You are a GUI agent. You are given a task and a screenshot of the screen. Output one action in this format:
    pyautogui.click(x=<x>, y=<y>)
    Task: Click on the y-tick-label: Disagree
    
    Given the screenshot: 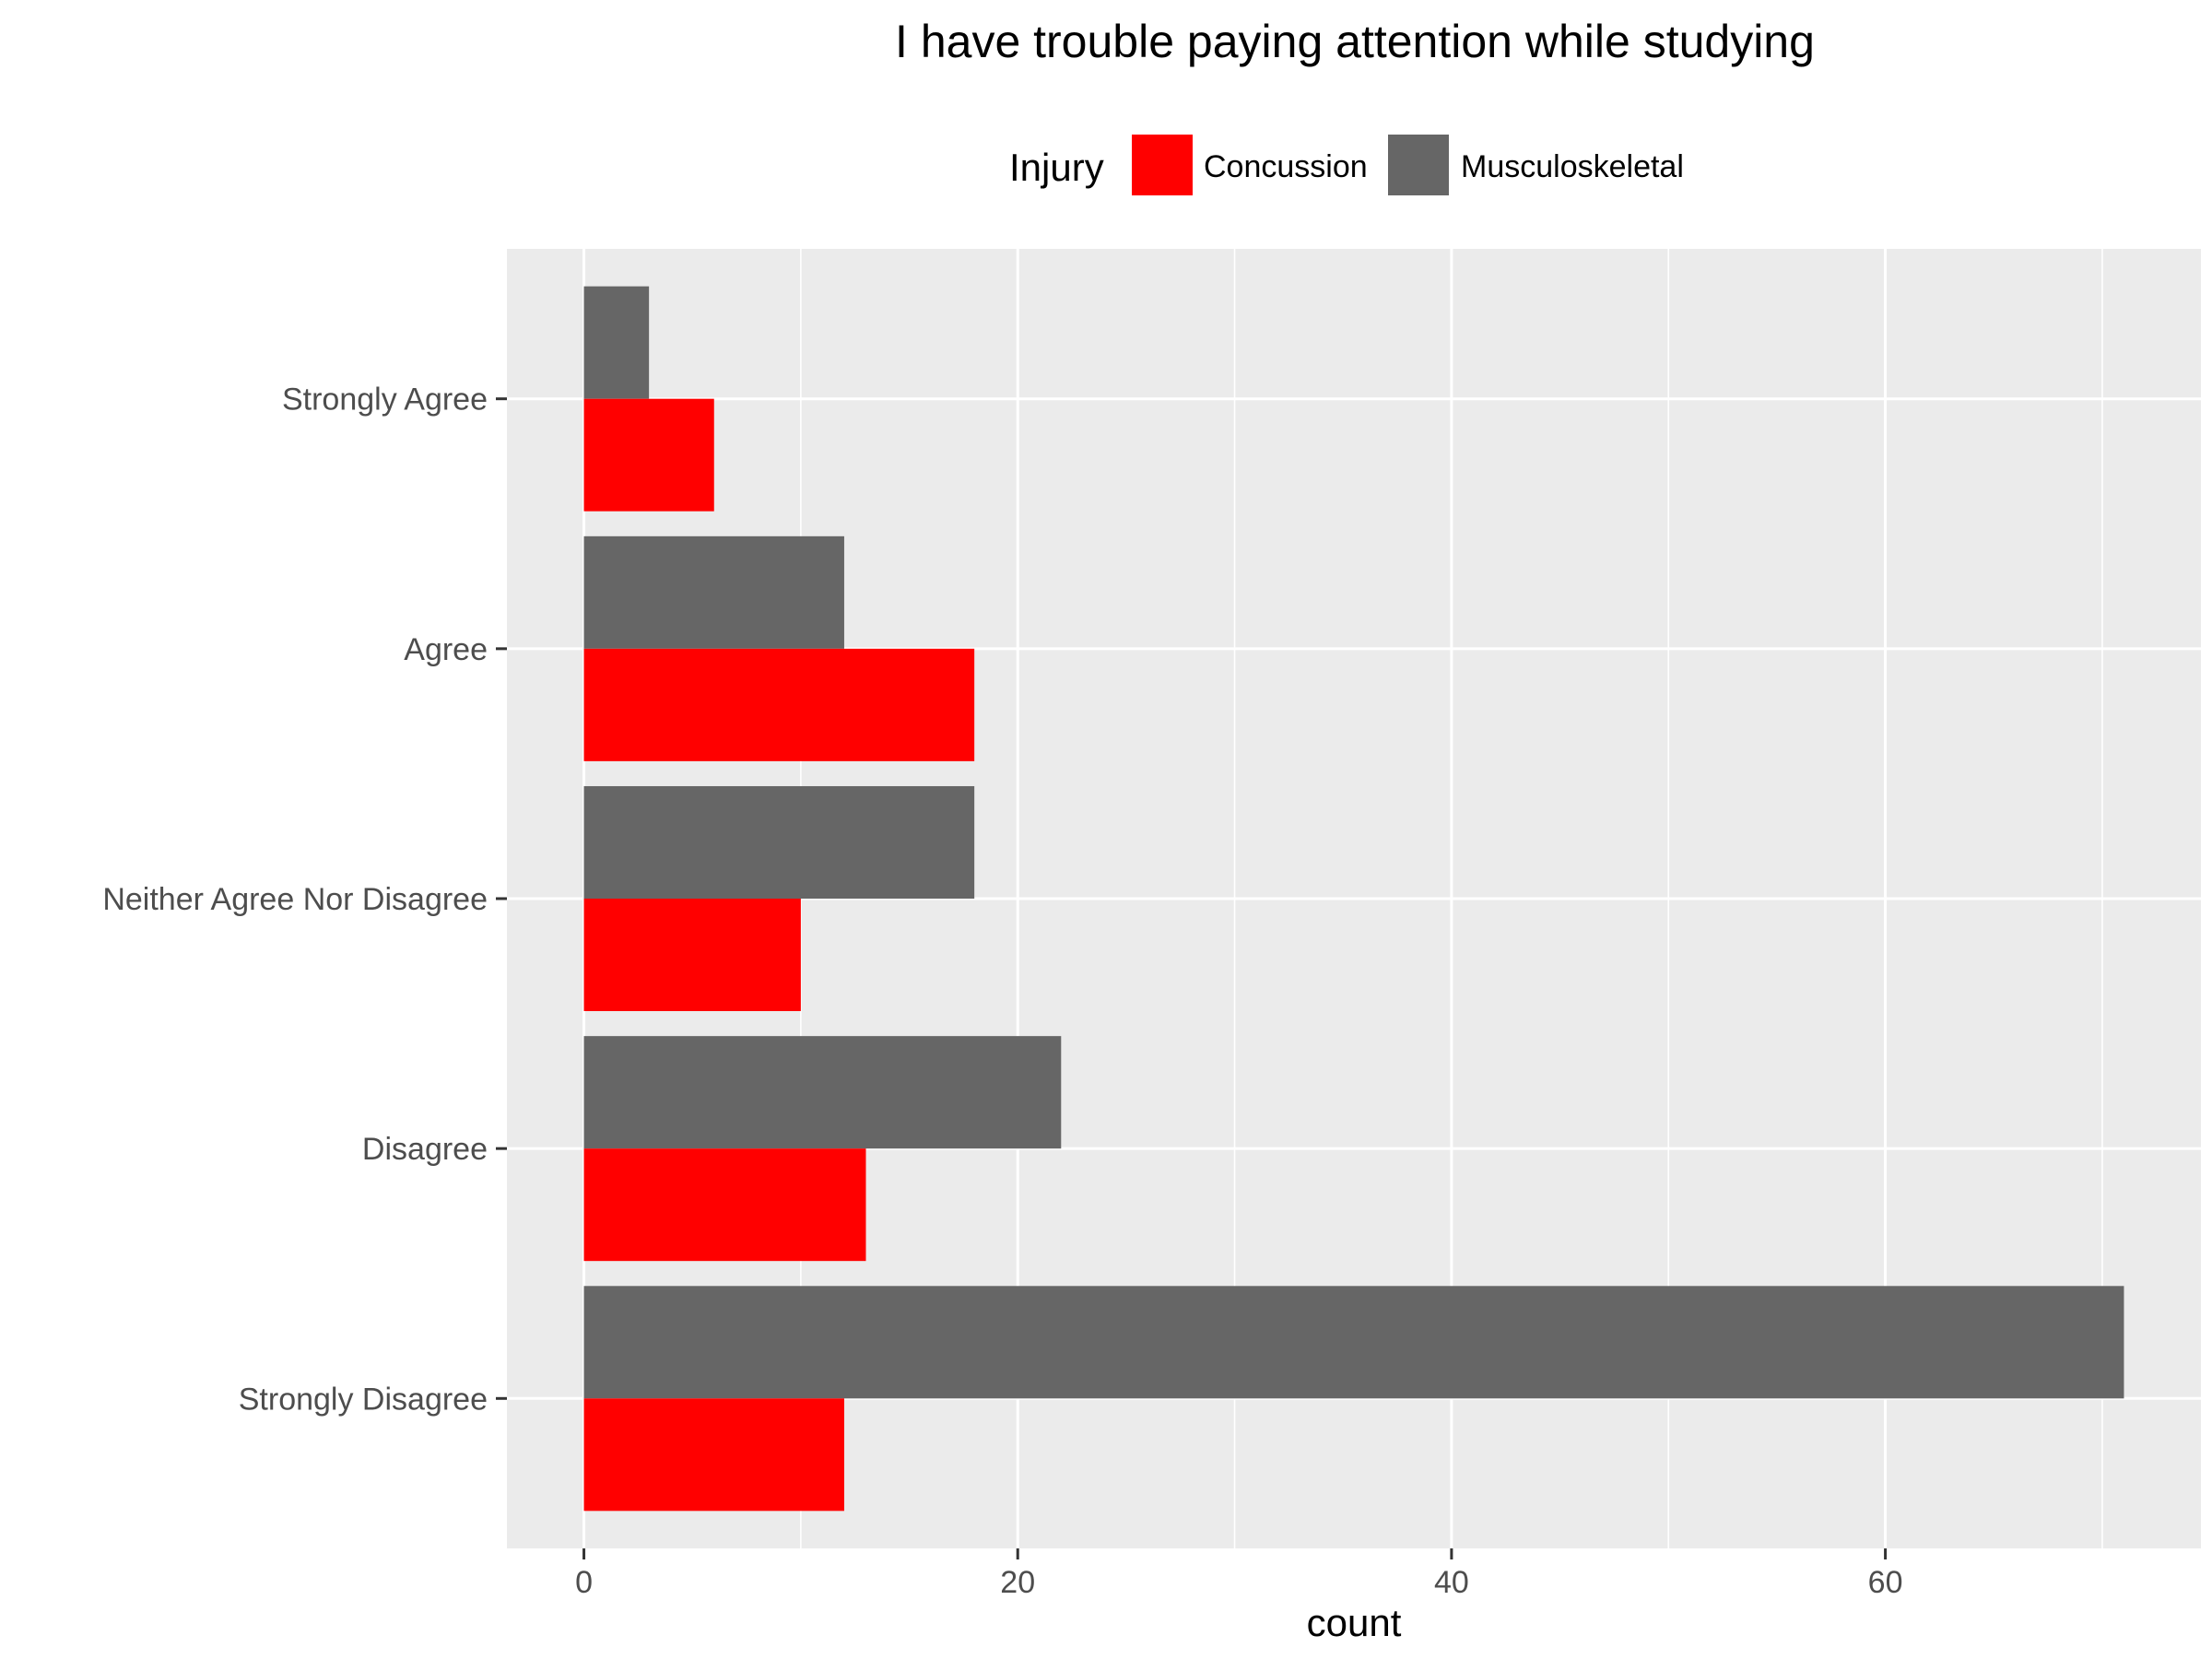 What is the action you would take?
    pyautogui.click(x=425, y=1149)
    